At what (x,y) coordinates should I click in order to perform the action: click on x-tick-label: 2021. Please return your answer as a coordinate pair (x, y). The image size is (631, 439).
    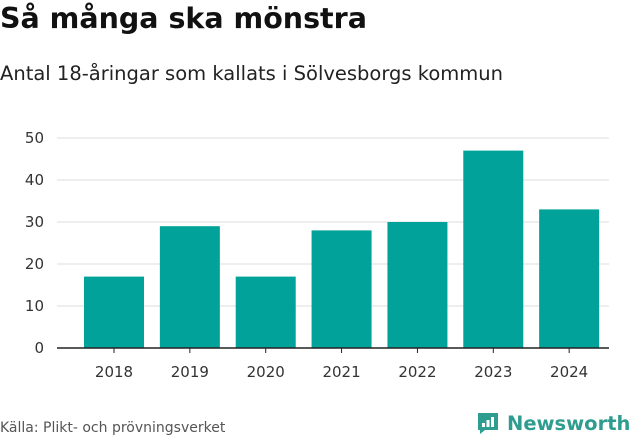
    Looking at the image, I should click on (341, 372).